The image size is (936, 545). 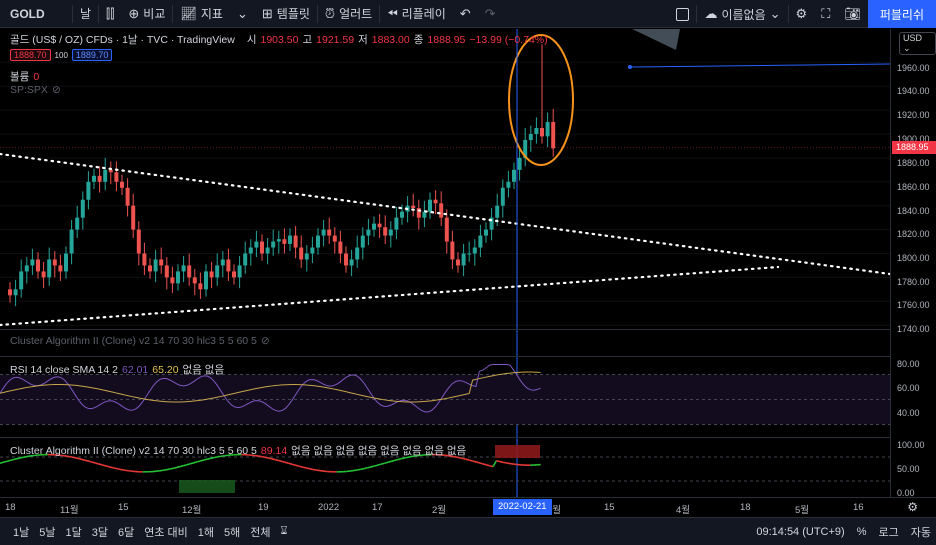 What do you see at coordinates (683, 510) in the screenshot?
I see `time-label: 4월` at bounding box center [683, 510].